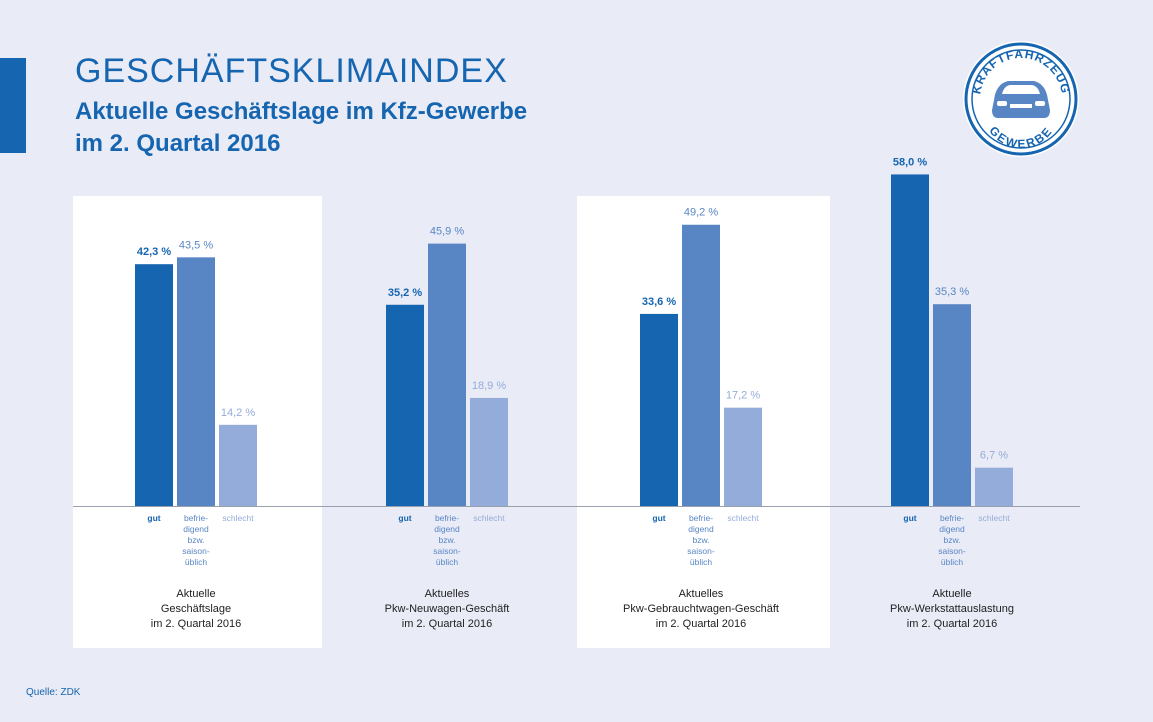  What do you see at coordinates (952, 518) in the screenshot?
I see `series-label-g4-s2-line1: befrie-` at bounding box center [952, 518].